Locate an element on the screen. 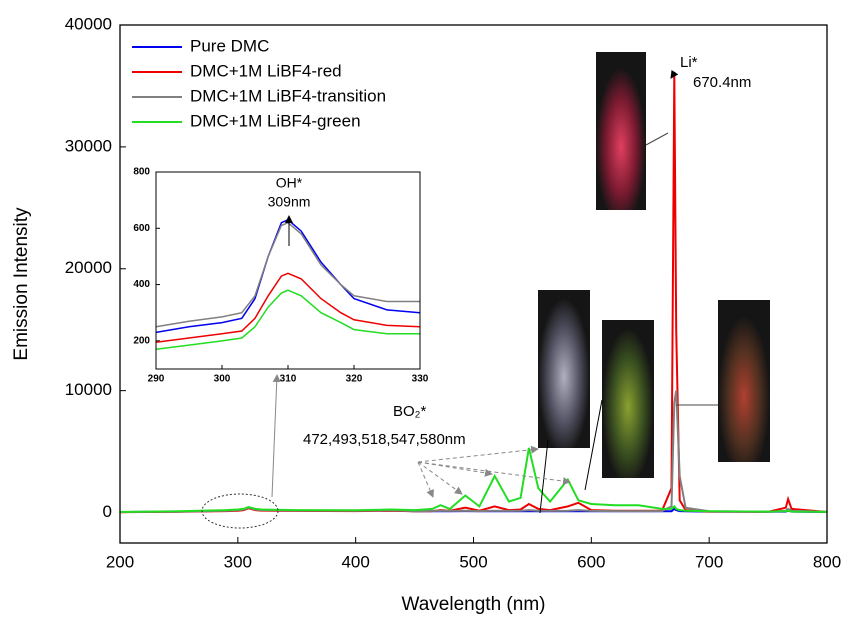  annotation: Li* is located at coordinates (689, 62).